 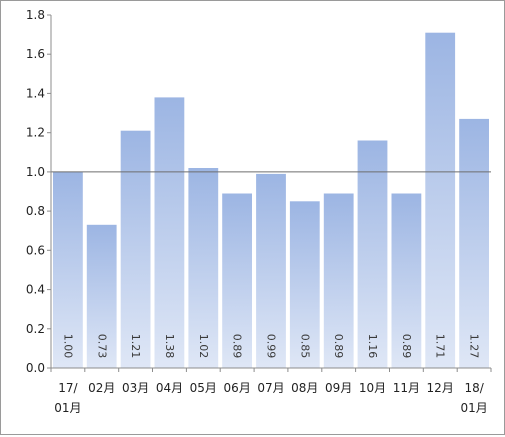 I want to click on x-tick-label-12: 12月, so click(x=440, y=388).